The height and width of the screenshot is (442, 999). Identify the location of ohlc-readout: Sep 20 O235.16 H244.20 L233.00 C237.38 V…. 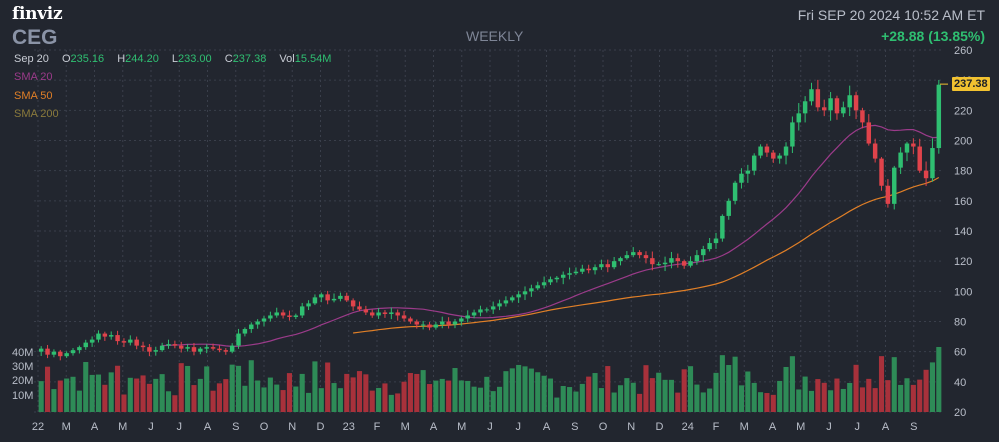
(172, 59).